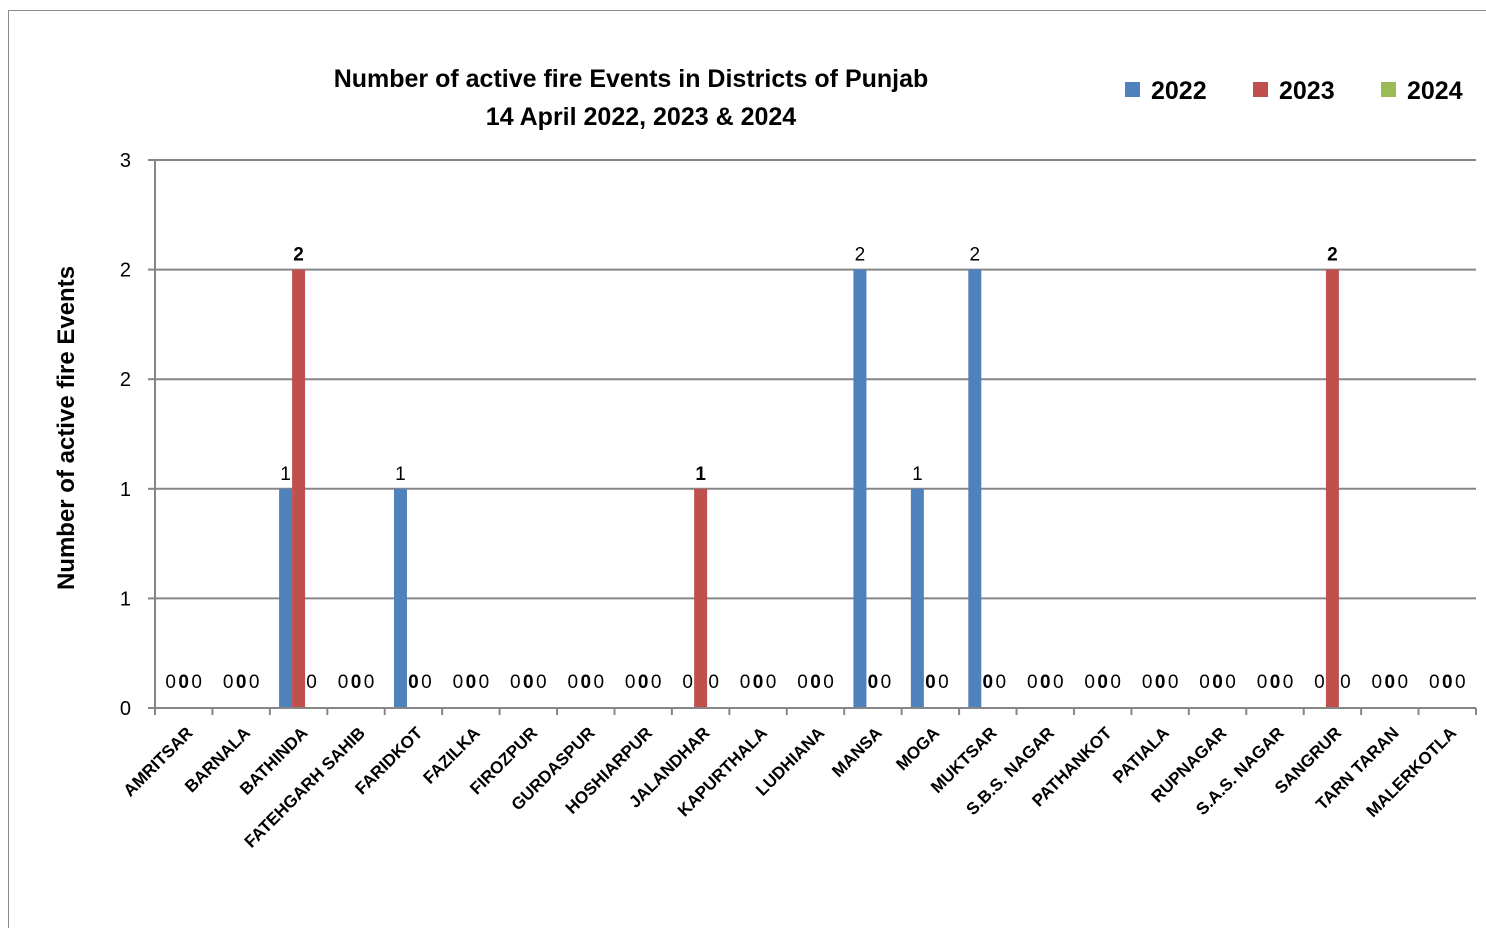  What do you see at coordinates (66, 428) in the screenshot?
I see `y-axis-label: Number of active fire Events` at bounding box center [66, 428].